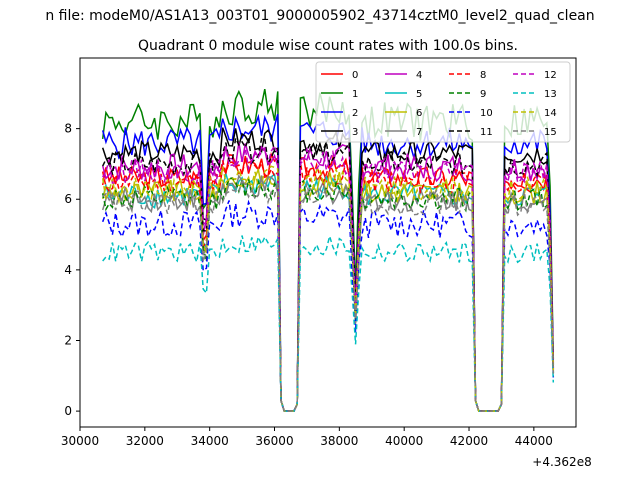  I want to click on x-tick-label: 40000, so click(404, 441).